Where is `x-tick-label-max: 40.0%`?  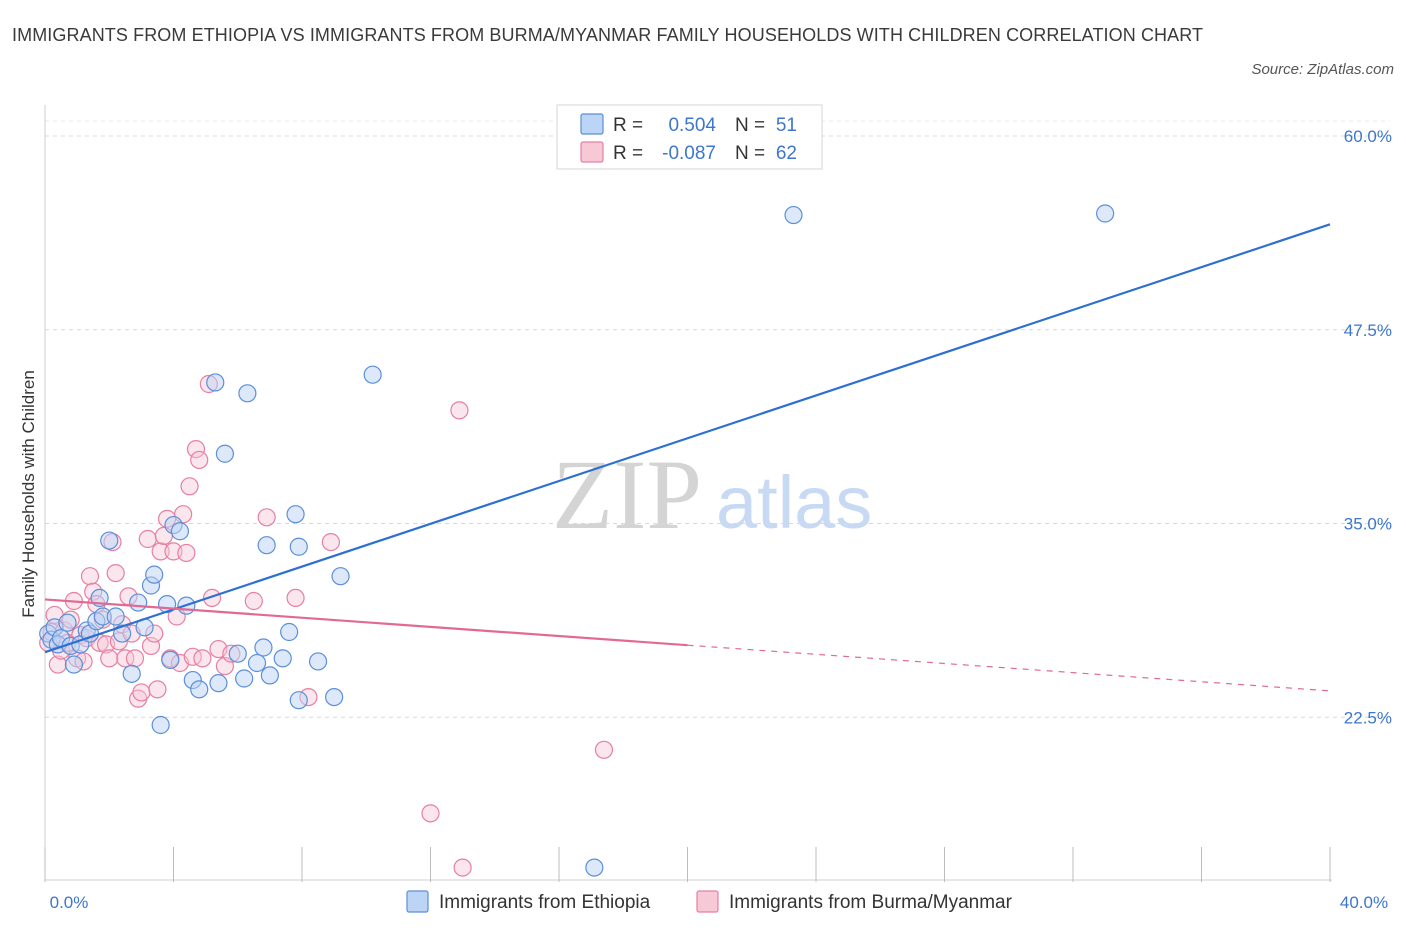 x-tick-label-max: 40.0% is located at coordinates (1364, 902).